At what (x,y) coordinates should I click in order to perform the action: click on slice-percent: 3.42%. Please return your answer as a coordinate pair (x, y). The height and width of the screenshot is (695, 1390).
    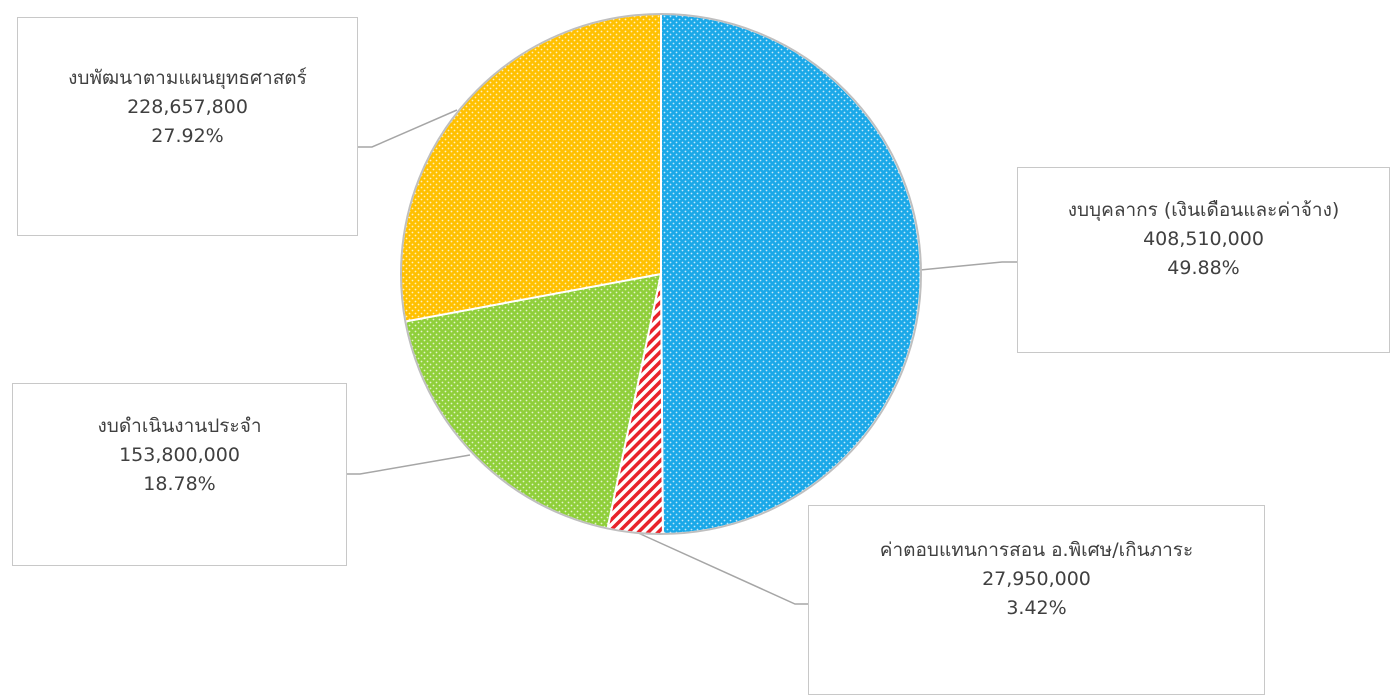
    Looking at the image, I should click on (1036, 608).